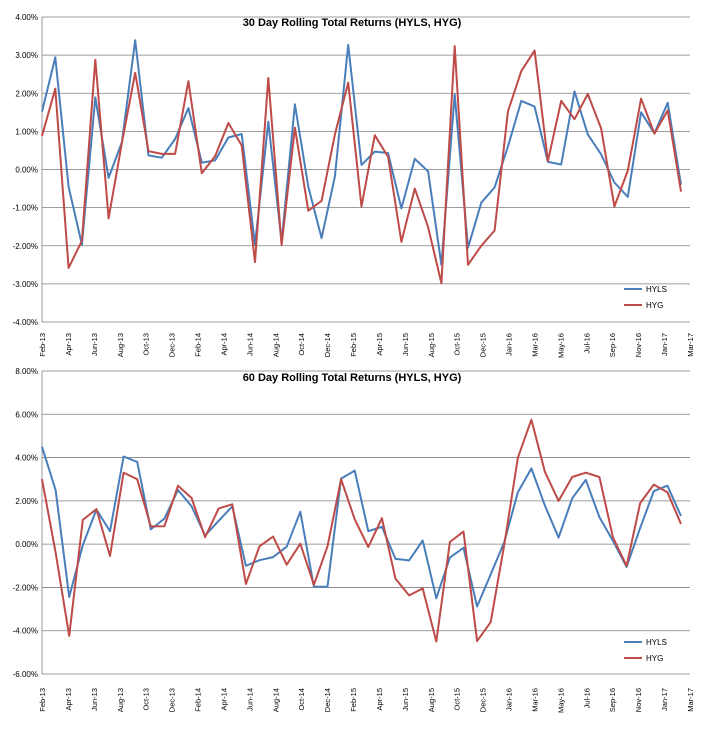  I want to click on y-tick-label: 3.00%, so click(26, 55).